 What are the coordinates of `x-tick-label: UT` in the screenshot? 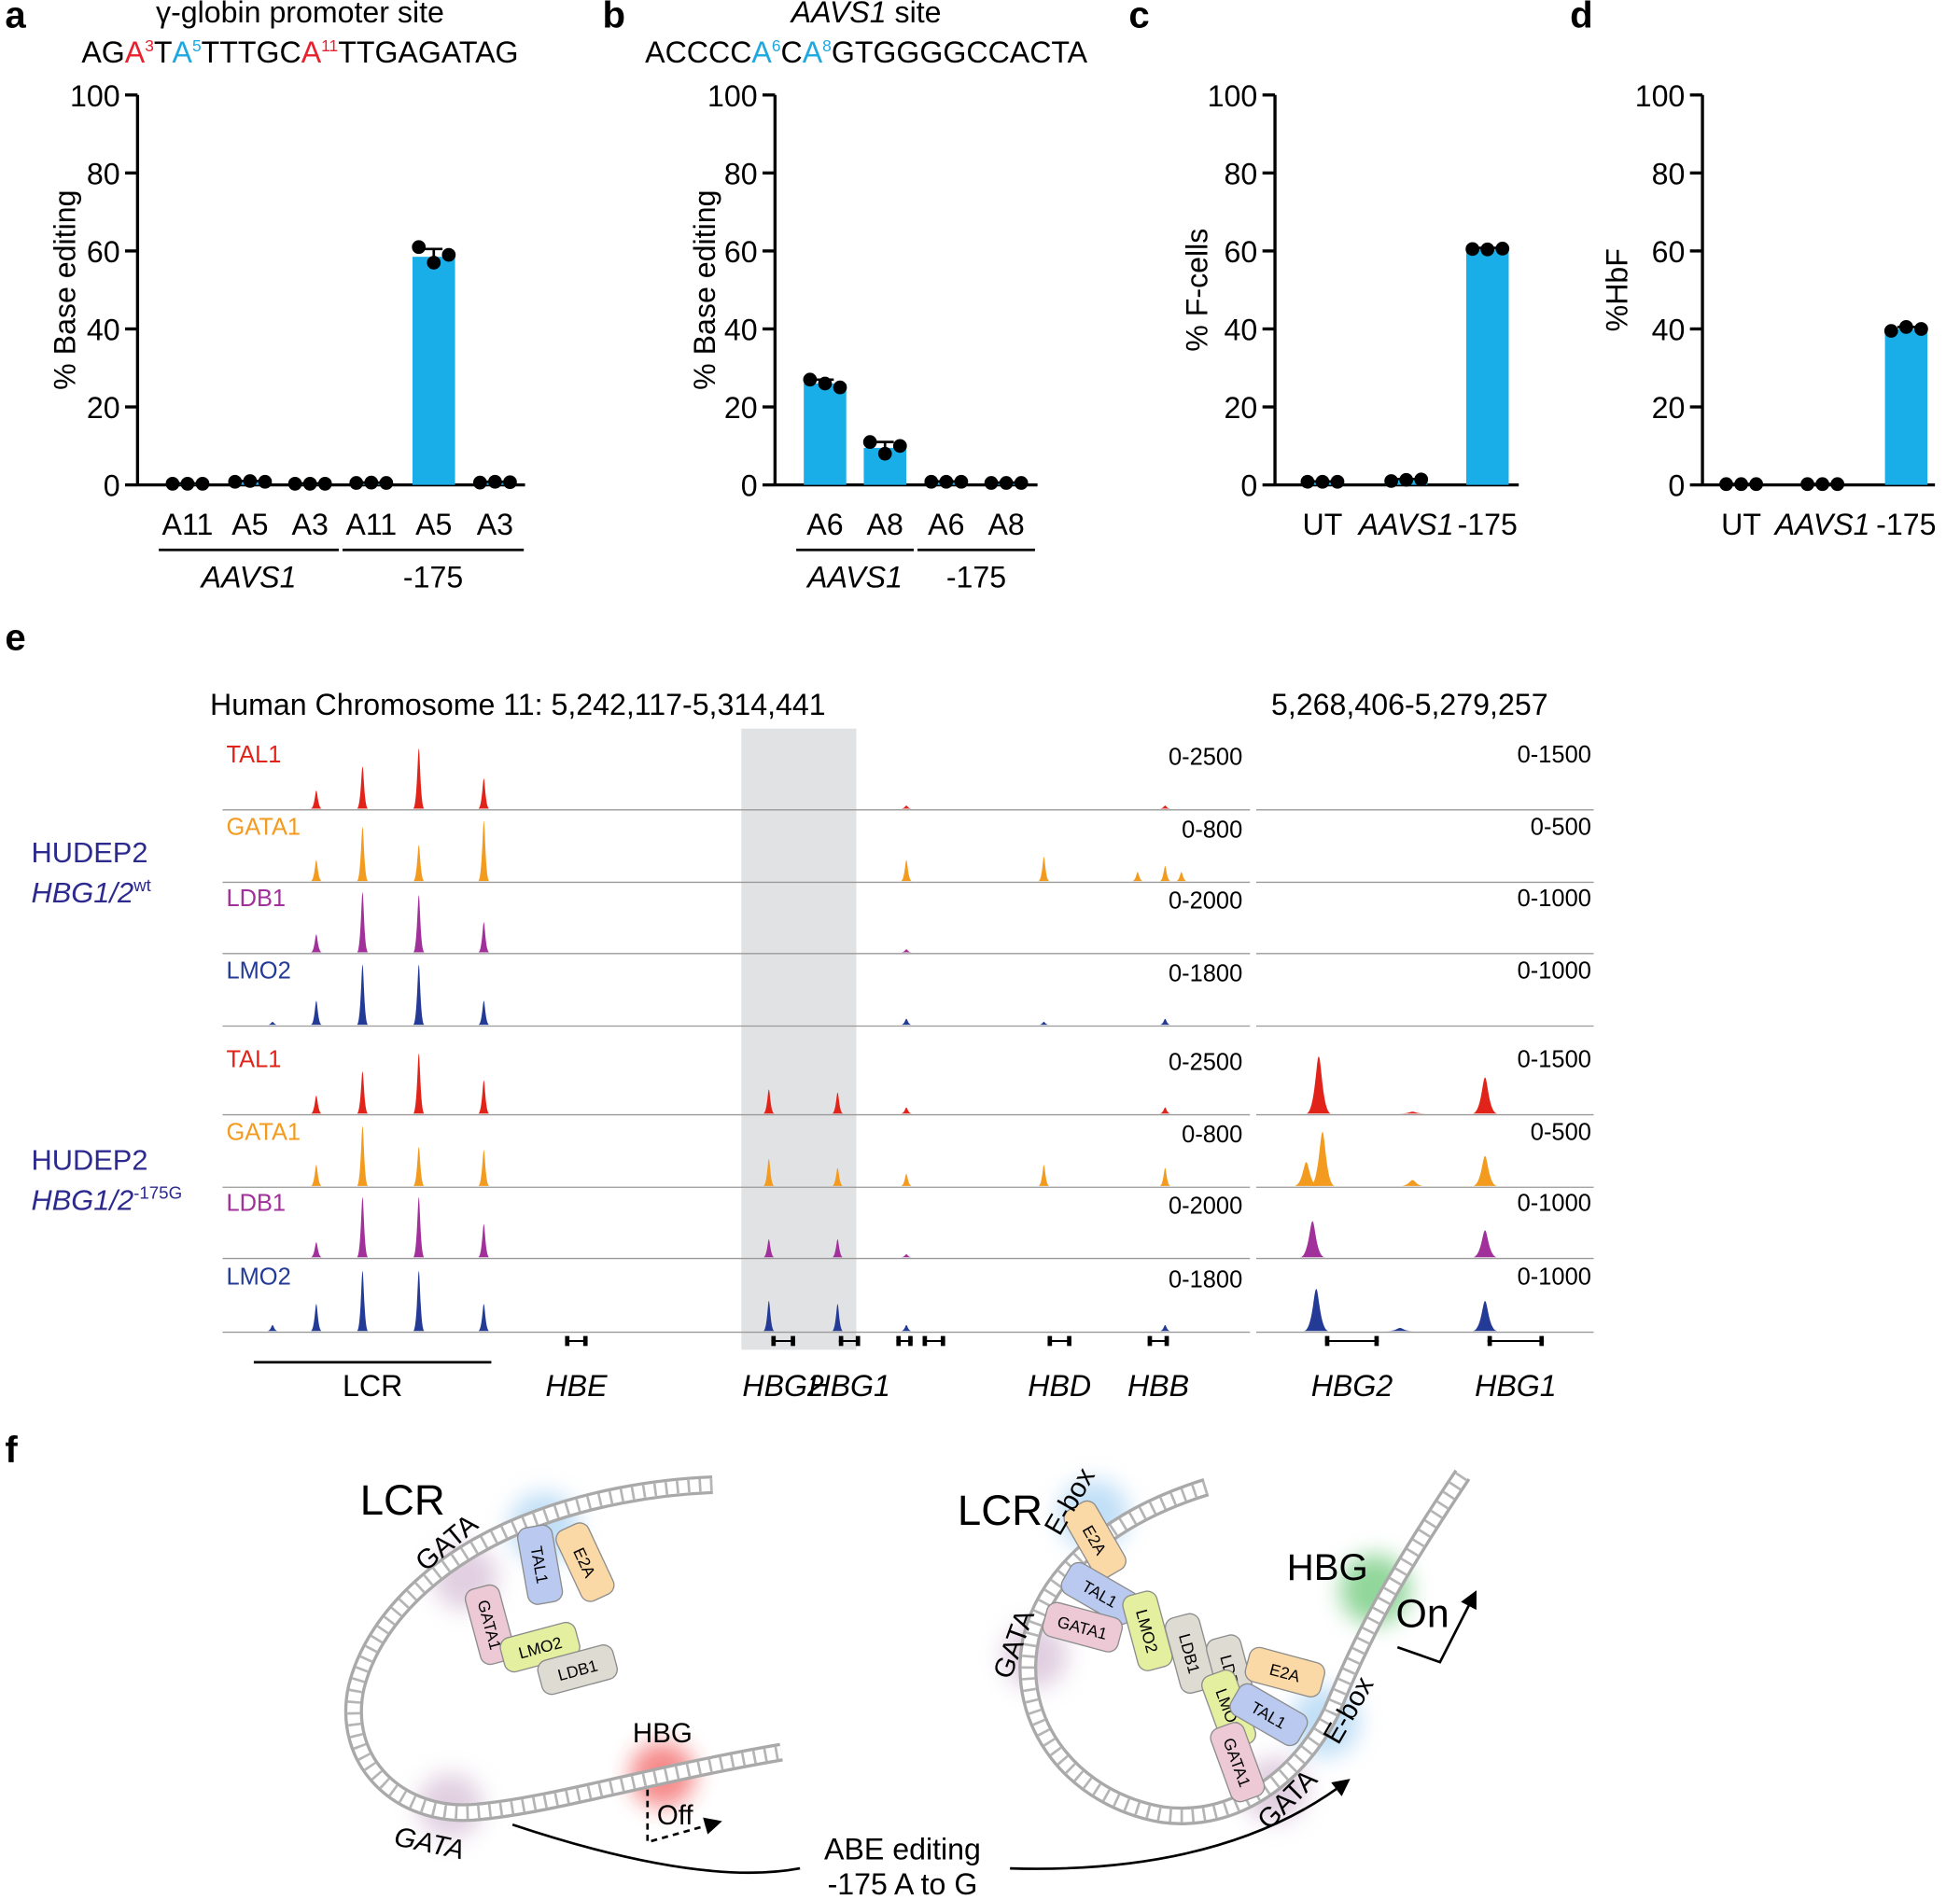 It's located at (1741, 524).